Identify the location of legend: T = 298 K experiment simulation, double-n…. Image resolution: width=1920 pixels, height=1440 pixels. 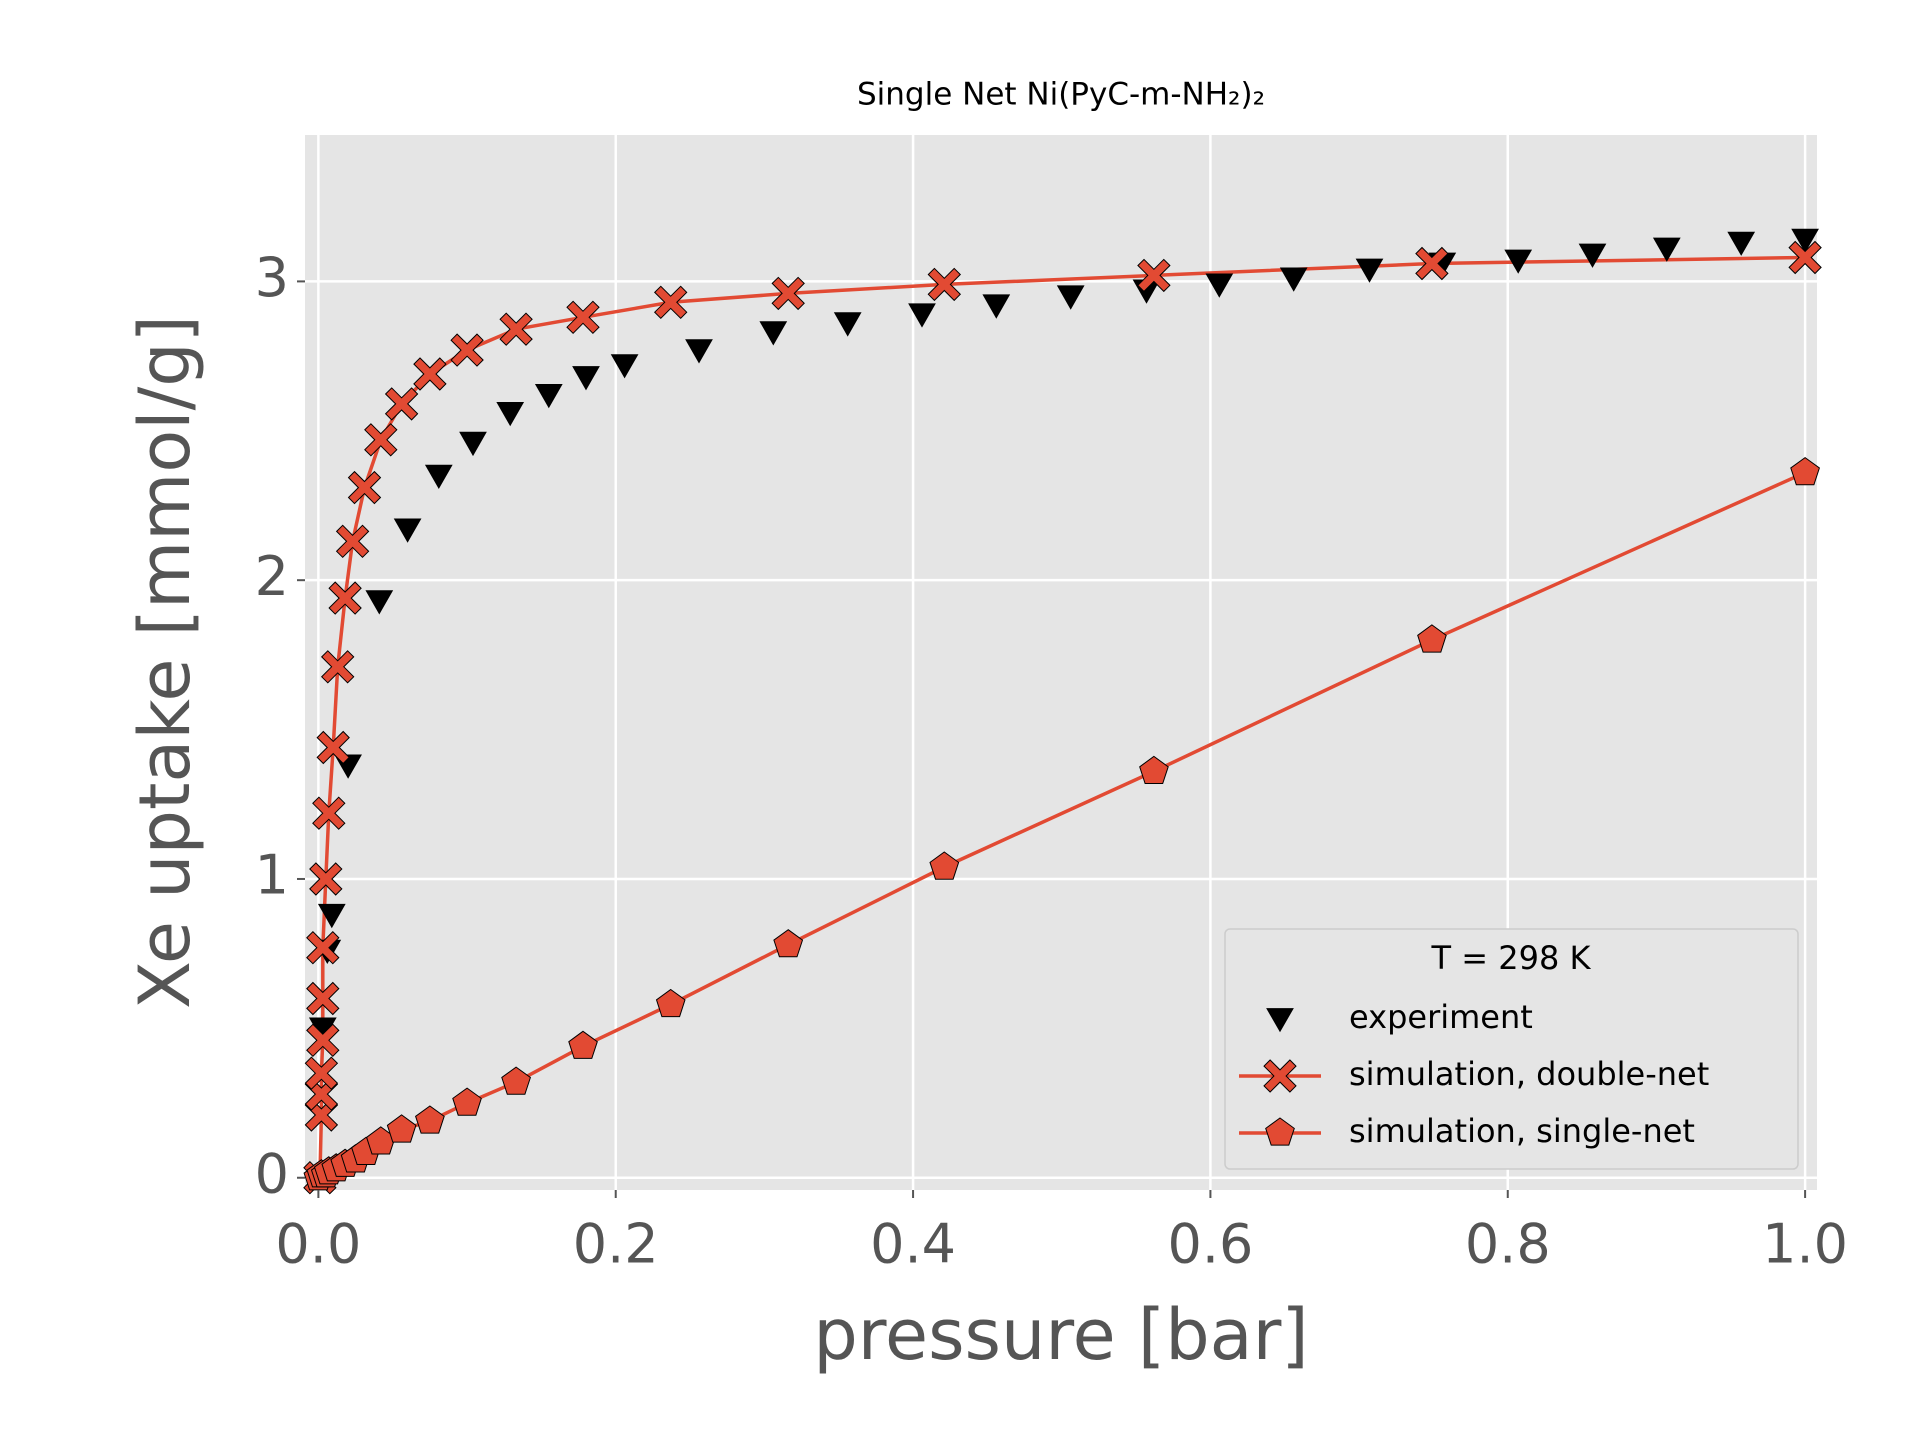
(1511, 1049).